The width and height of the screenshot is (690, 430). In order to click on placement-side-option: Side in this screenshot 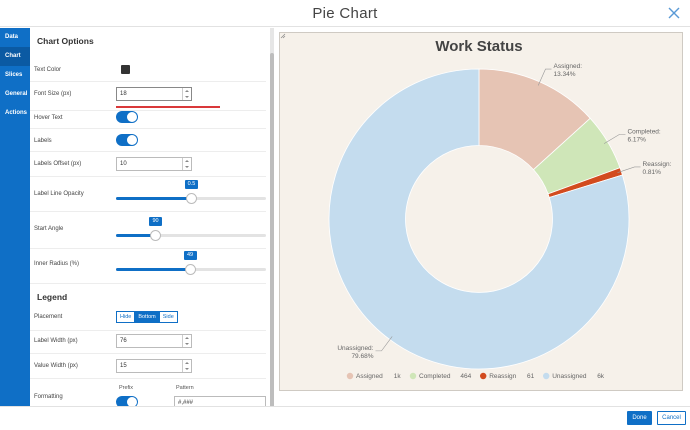, I will do `click(168, 317)`.